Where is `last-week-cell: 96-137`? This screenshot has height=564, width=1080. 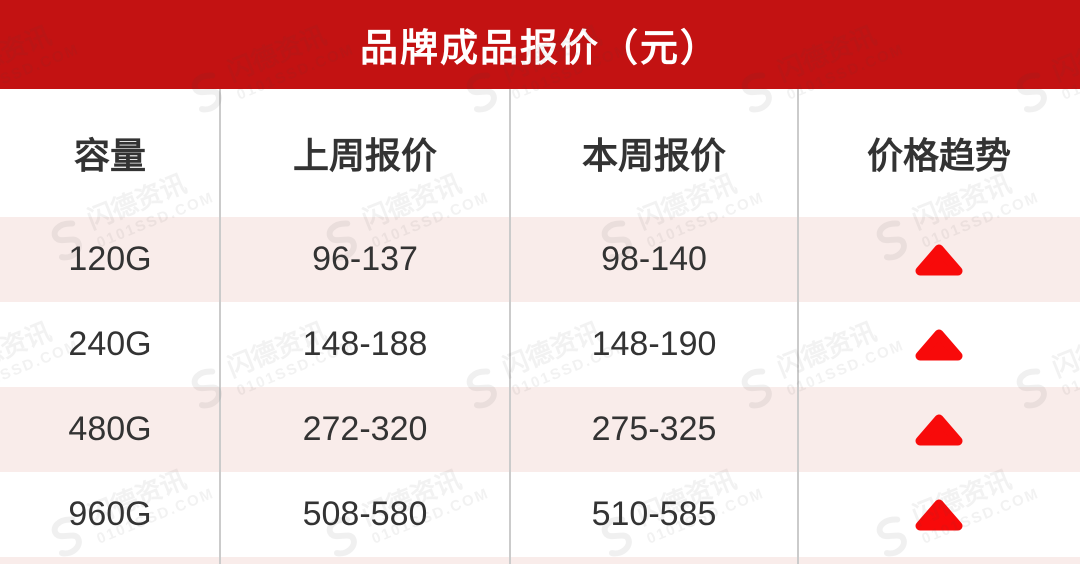
last-week-cell: 96-137 is located at coordinates (365, 259).